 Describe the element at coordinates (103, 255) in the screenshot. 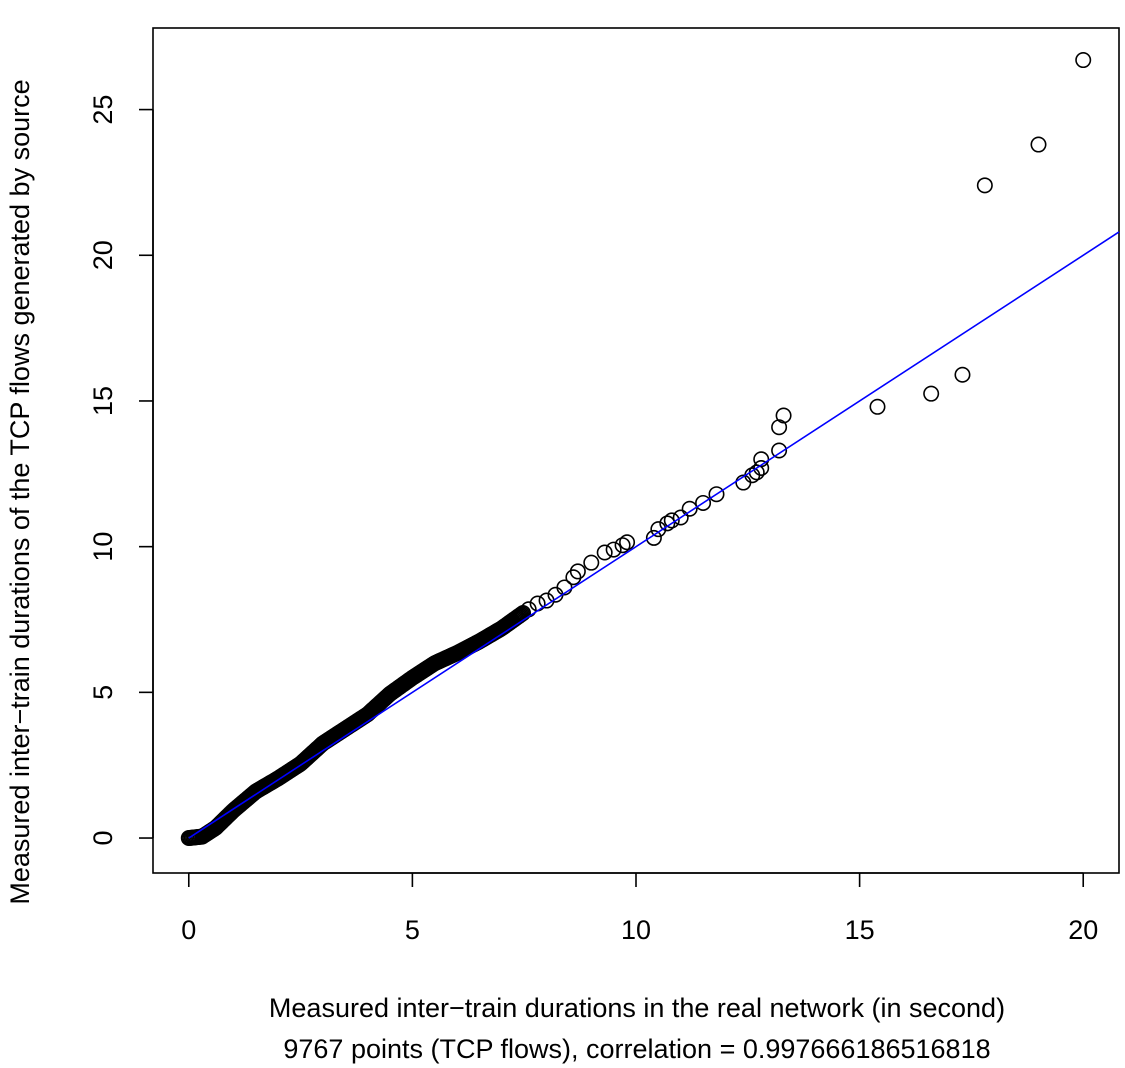

I see `y-tick-label: 20` at that location.